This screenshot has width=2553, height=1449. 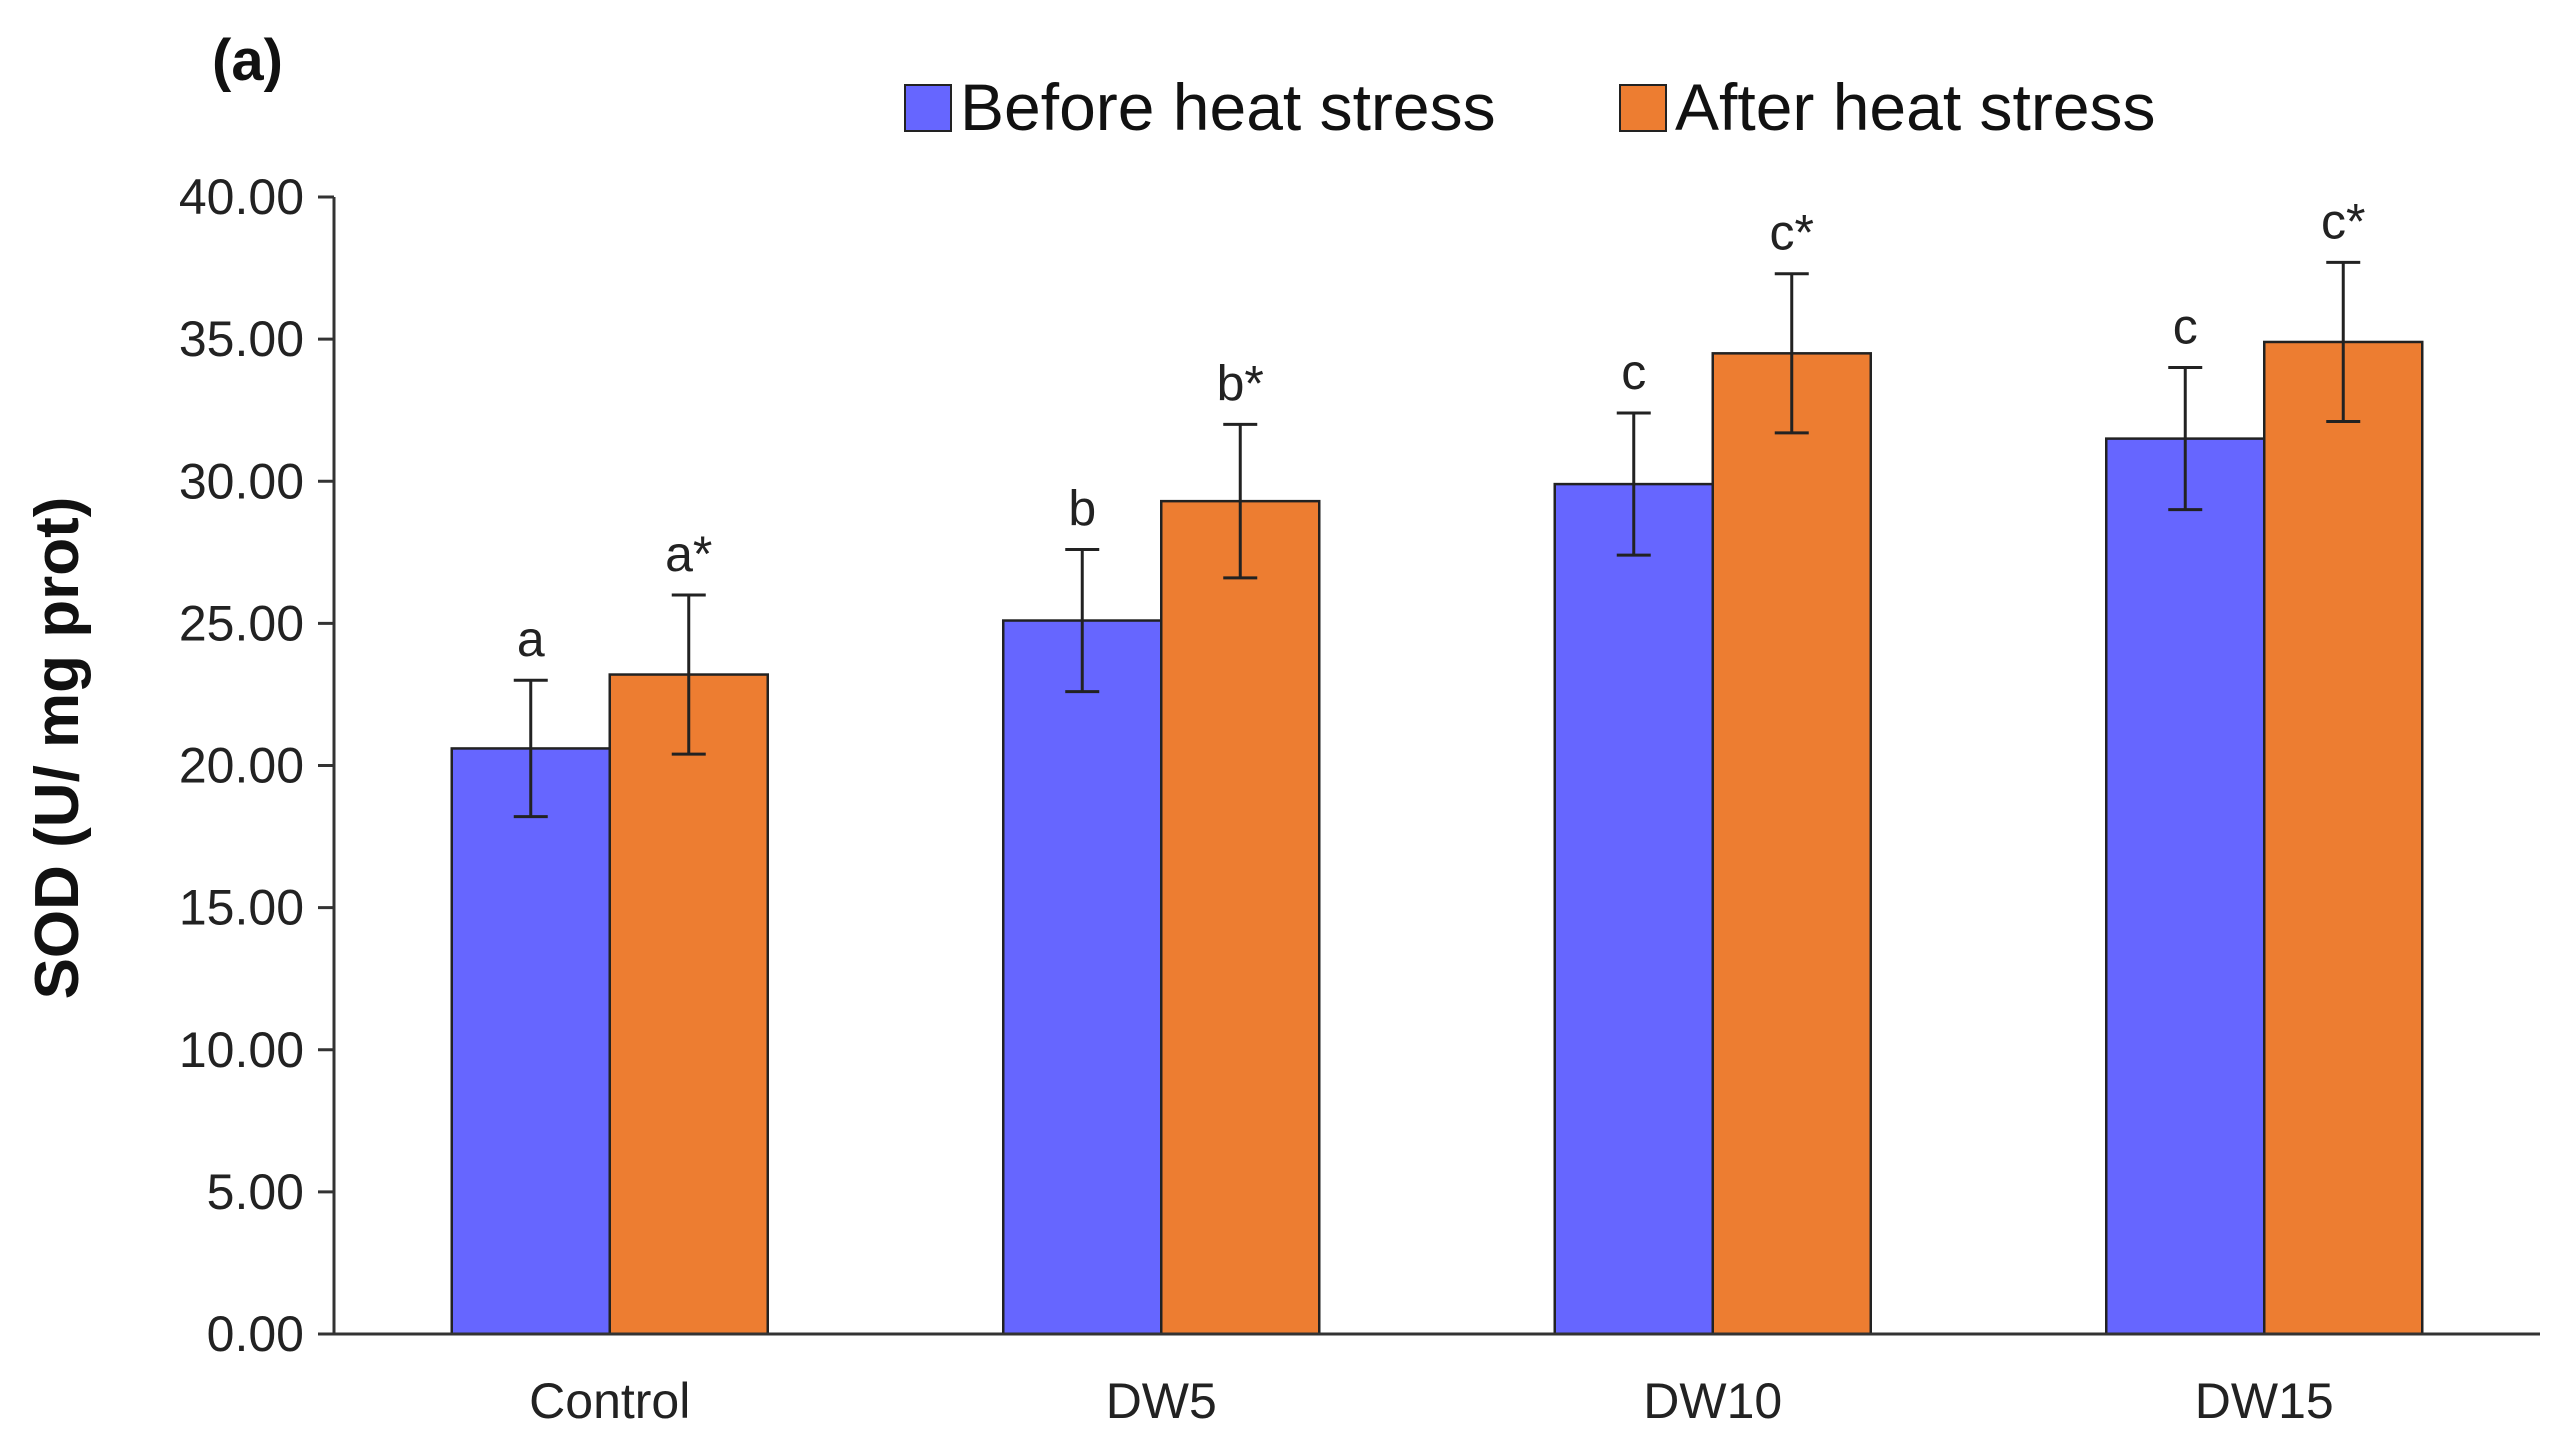 What do you see at coordinates (255, 1192) in the screenshot?
I see `y-tick-label: 5.00` at bounding box center [255, 1192].